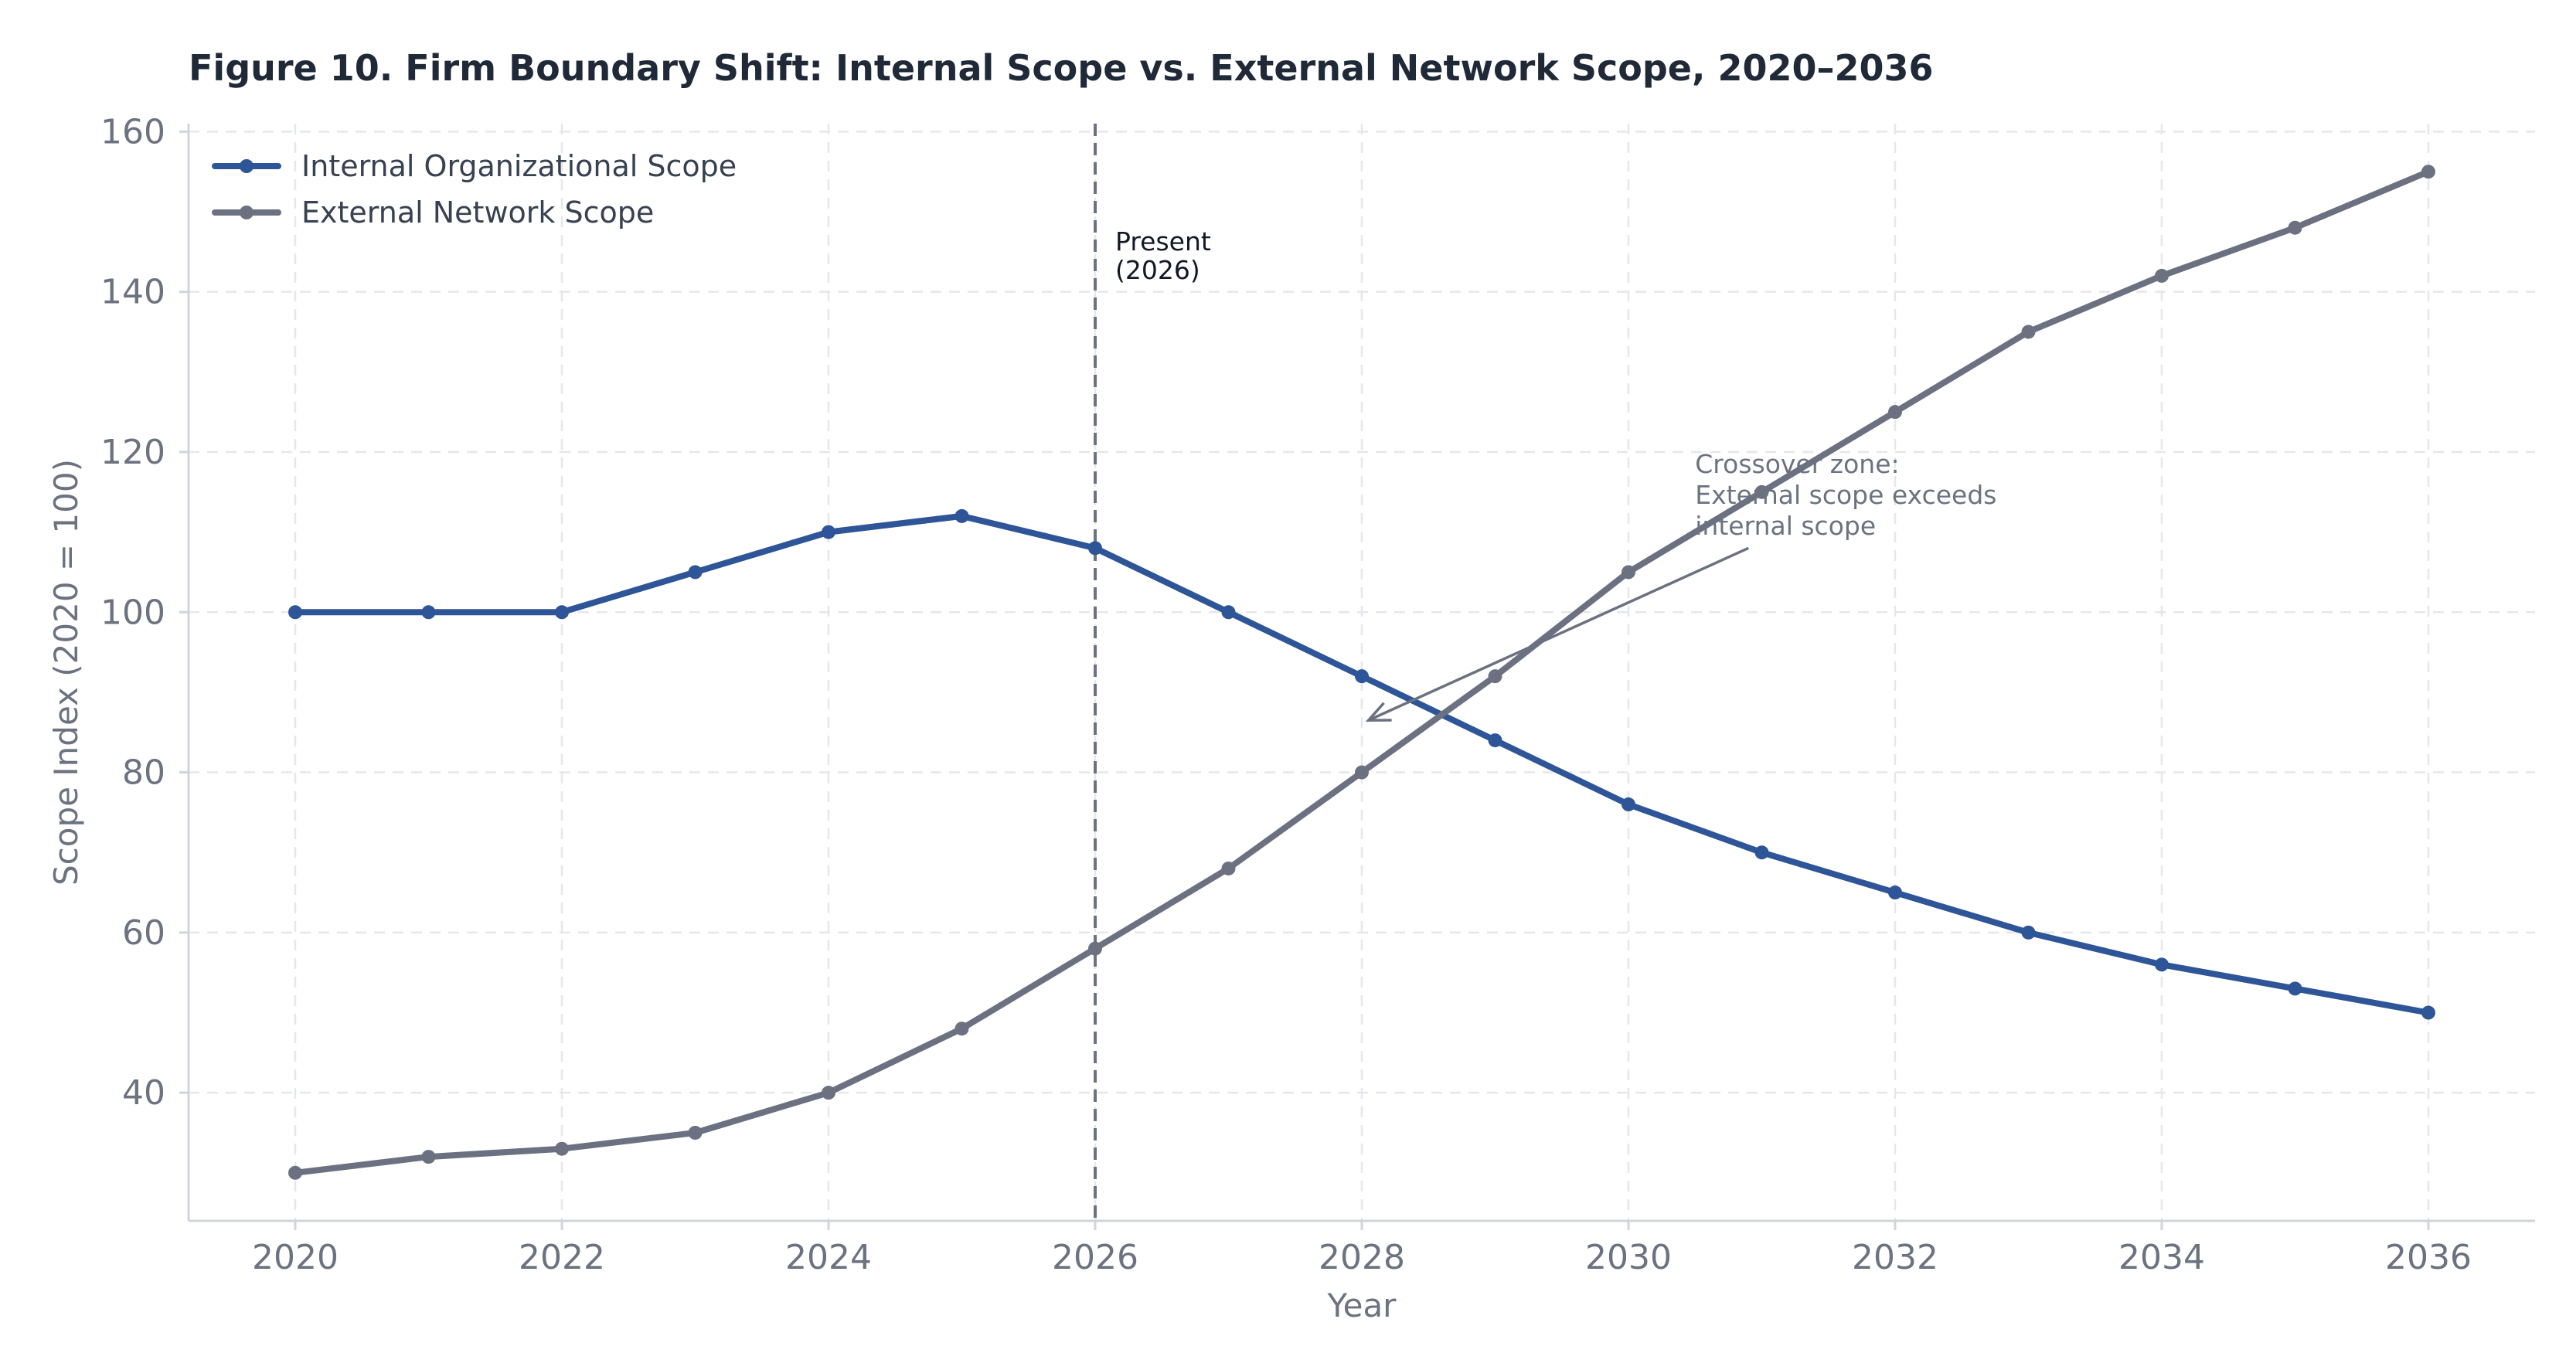 This screenshot has width=2576, height=1370. I want to click on y-tick-label: 40, so click(143, 1093).